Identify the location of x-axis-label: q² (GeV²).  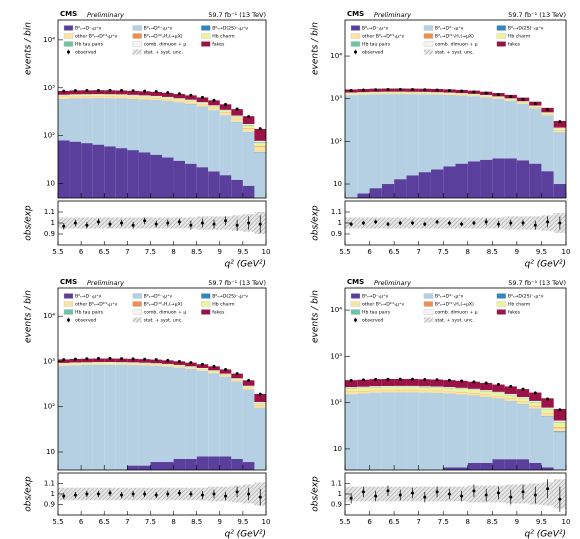
(245, 534).